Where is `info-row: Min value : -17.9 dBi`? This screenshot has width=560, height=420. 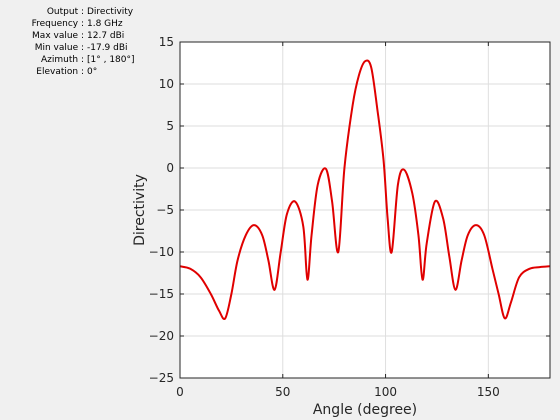
info-row: Min value : -17.9 dBi is located at coordinates (100, 48).